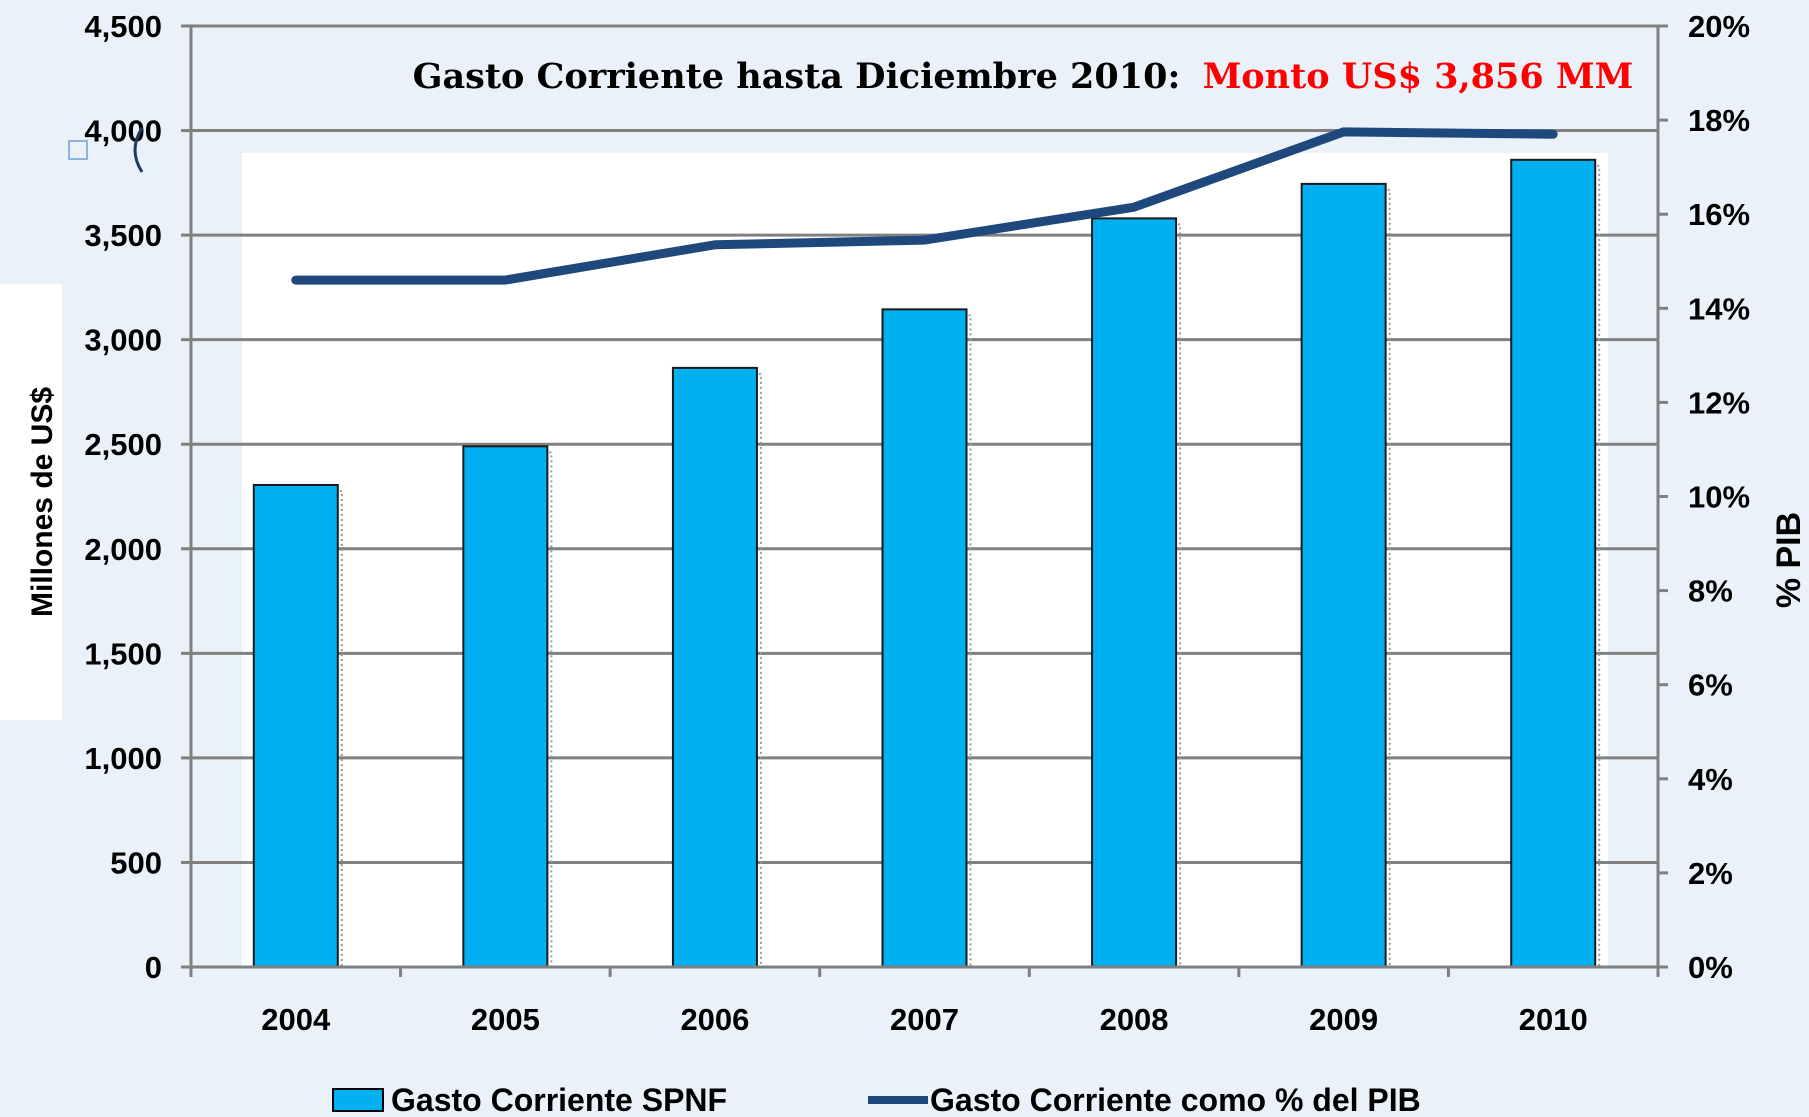 This screenshot has height=1117, width=1809. What do you see at coordinates (1710, 873) in the screenshot?
I see `right-tick-label: 2%` at bounding box center [1710, 873].